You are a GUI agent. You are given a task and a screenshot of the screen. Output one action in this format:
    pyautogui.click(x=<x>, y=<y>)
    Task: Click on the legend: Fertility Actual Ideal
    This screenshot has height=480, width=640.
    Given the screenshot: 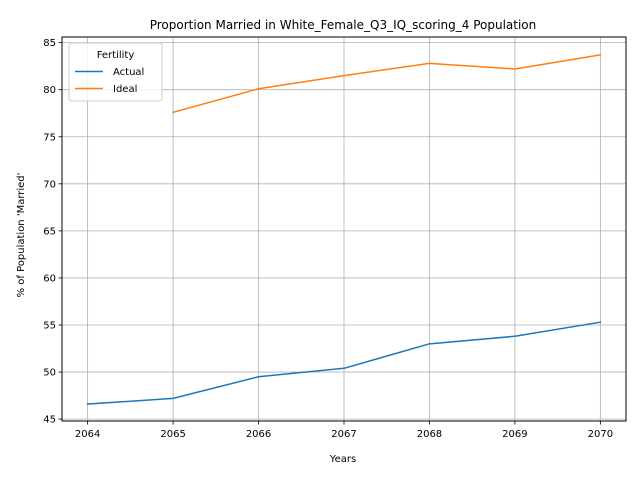 What is the action you would take?
    pyautogui.click(x=115, y=72)
    